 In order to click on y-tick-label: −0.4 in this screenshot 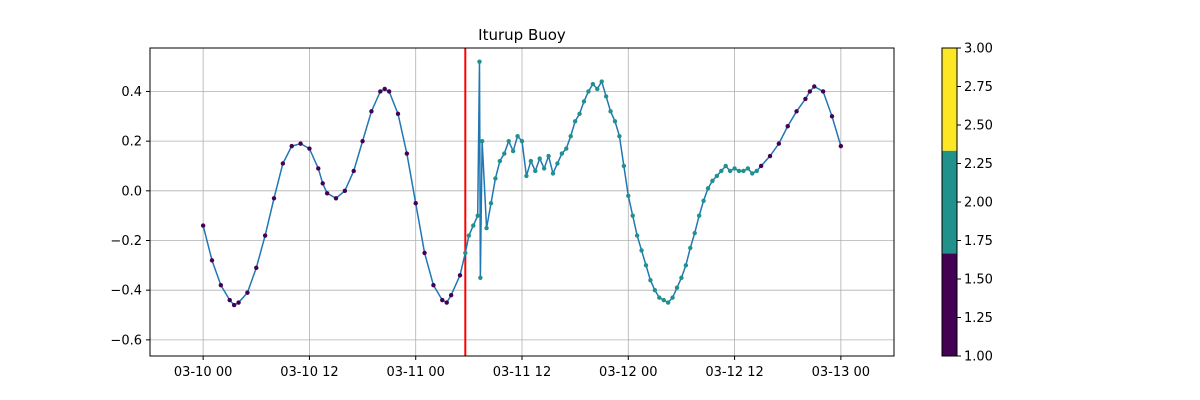, I will do `click(126, 291)`.